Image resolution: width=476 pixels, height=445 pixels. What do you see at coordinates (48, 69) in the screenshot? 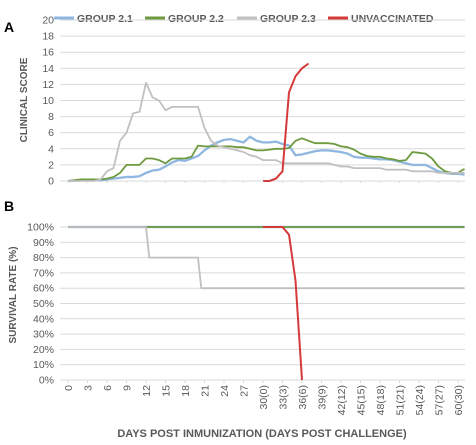
I see `panel-a-ytick-label: 14` at bounding box center [48, 69].